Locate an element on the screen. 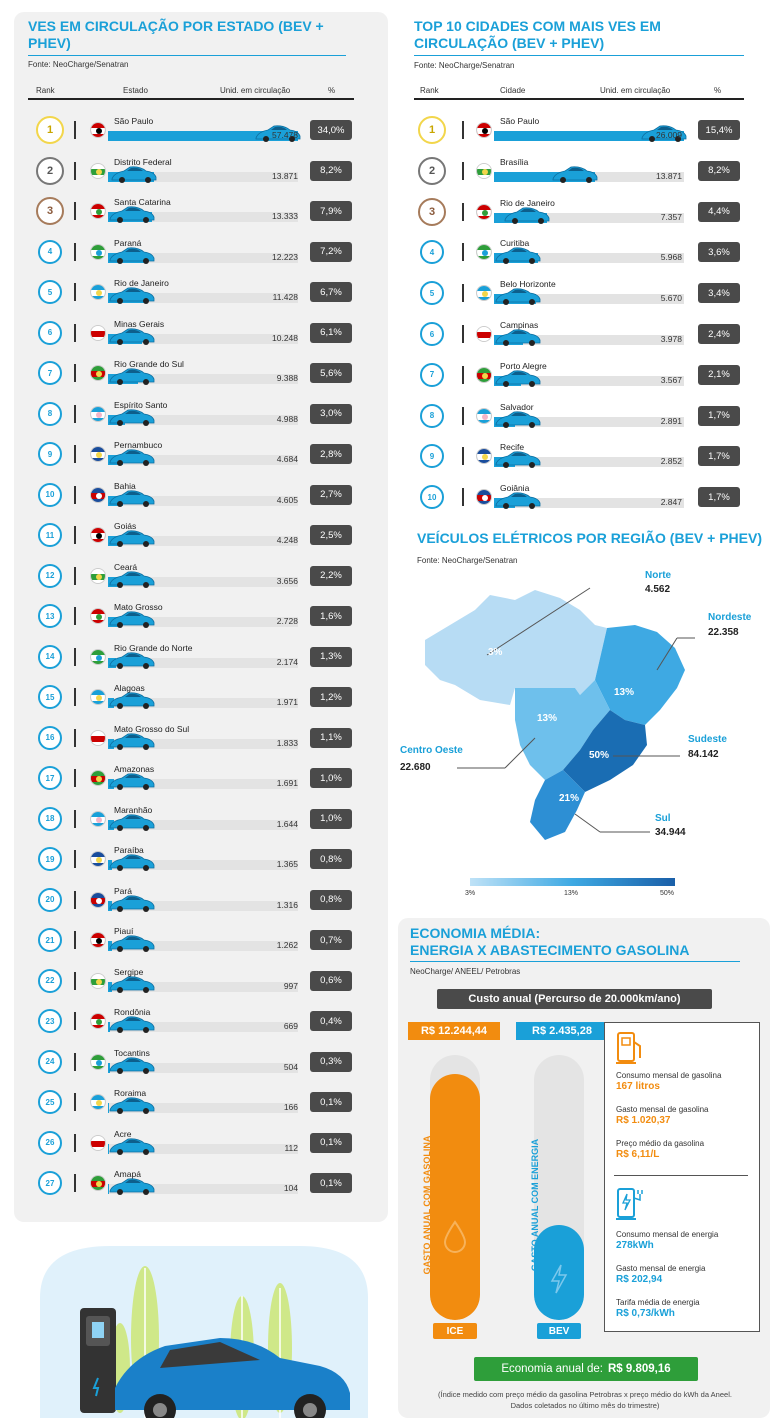  region-sudeste is located at coordinates (605, 751).